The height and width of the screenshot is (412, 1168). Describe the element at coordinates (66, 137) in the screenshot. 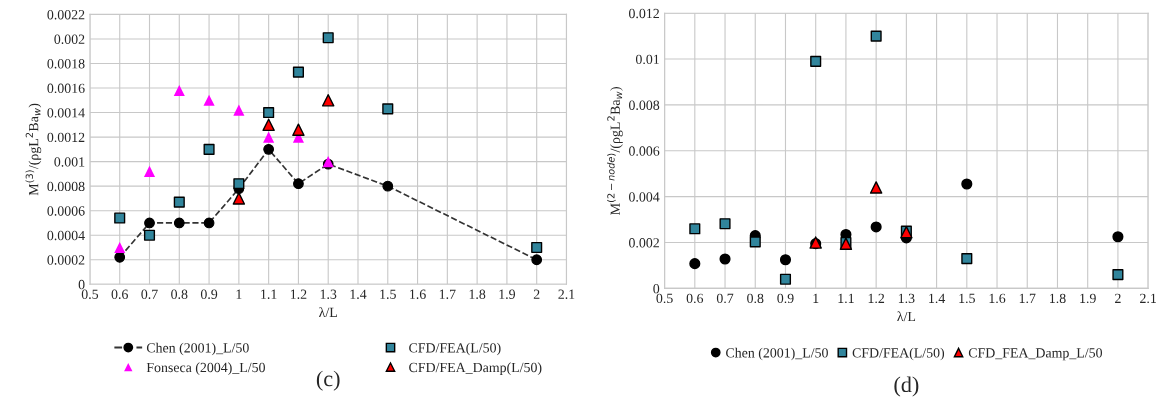

I see `y-tick-label: 0.0012` at that location.